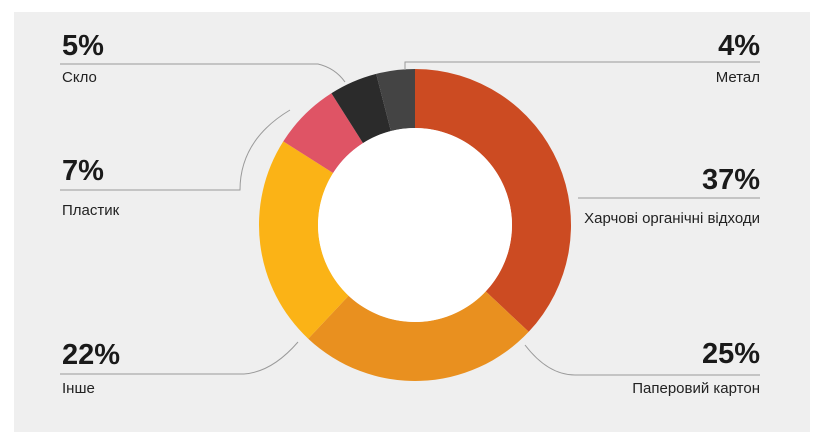  Describe the element at coordinates (696, 388) in the screenshot. I see `paper-label: Паперовий картон` at that location.